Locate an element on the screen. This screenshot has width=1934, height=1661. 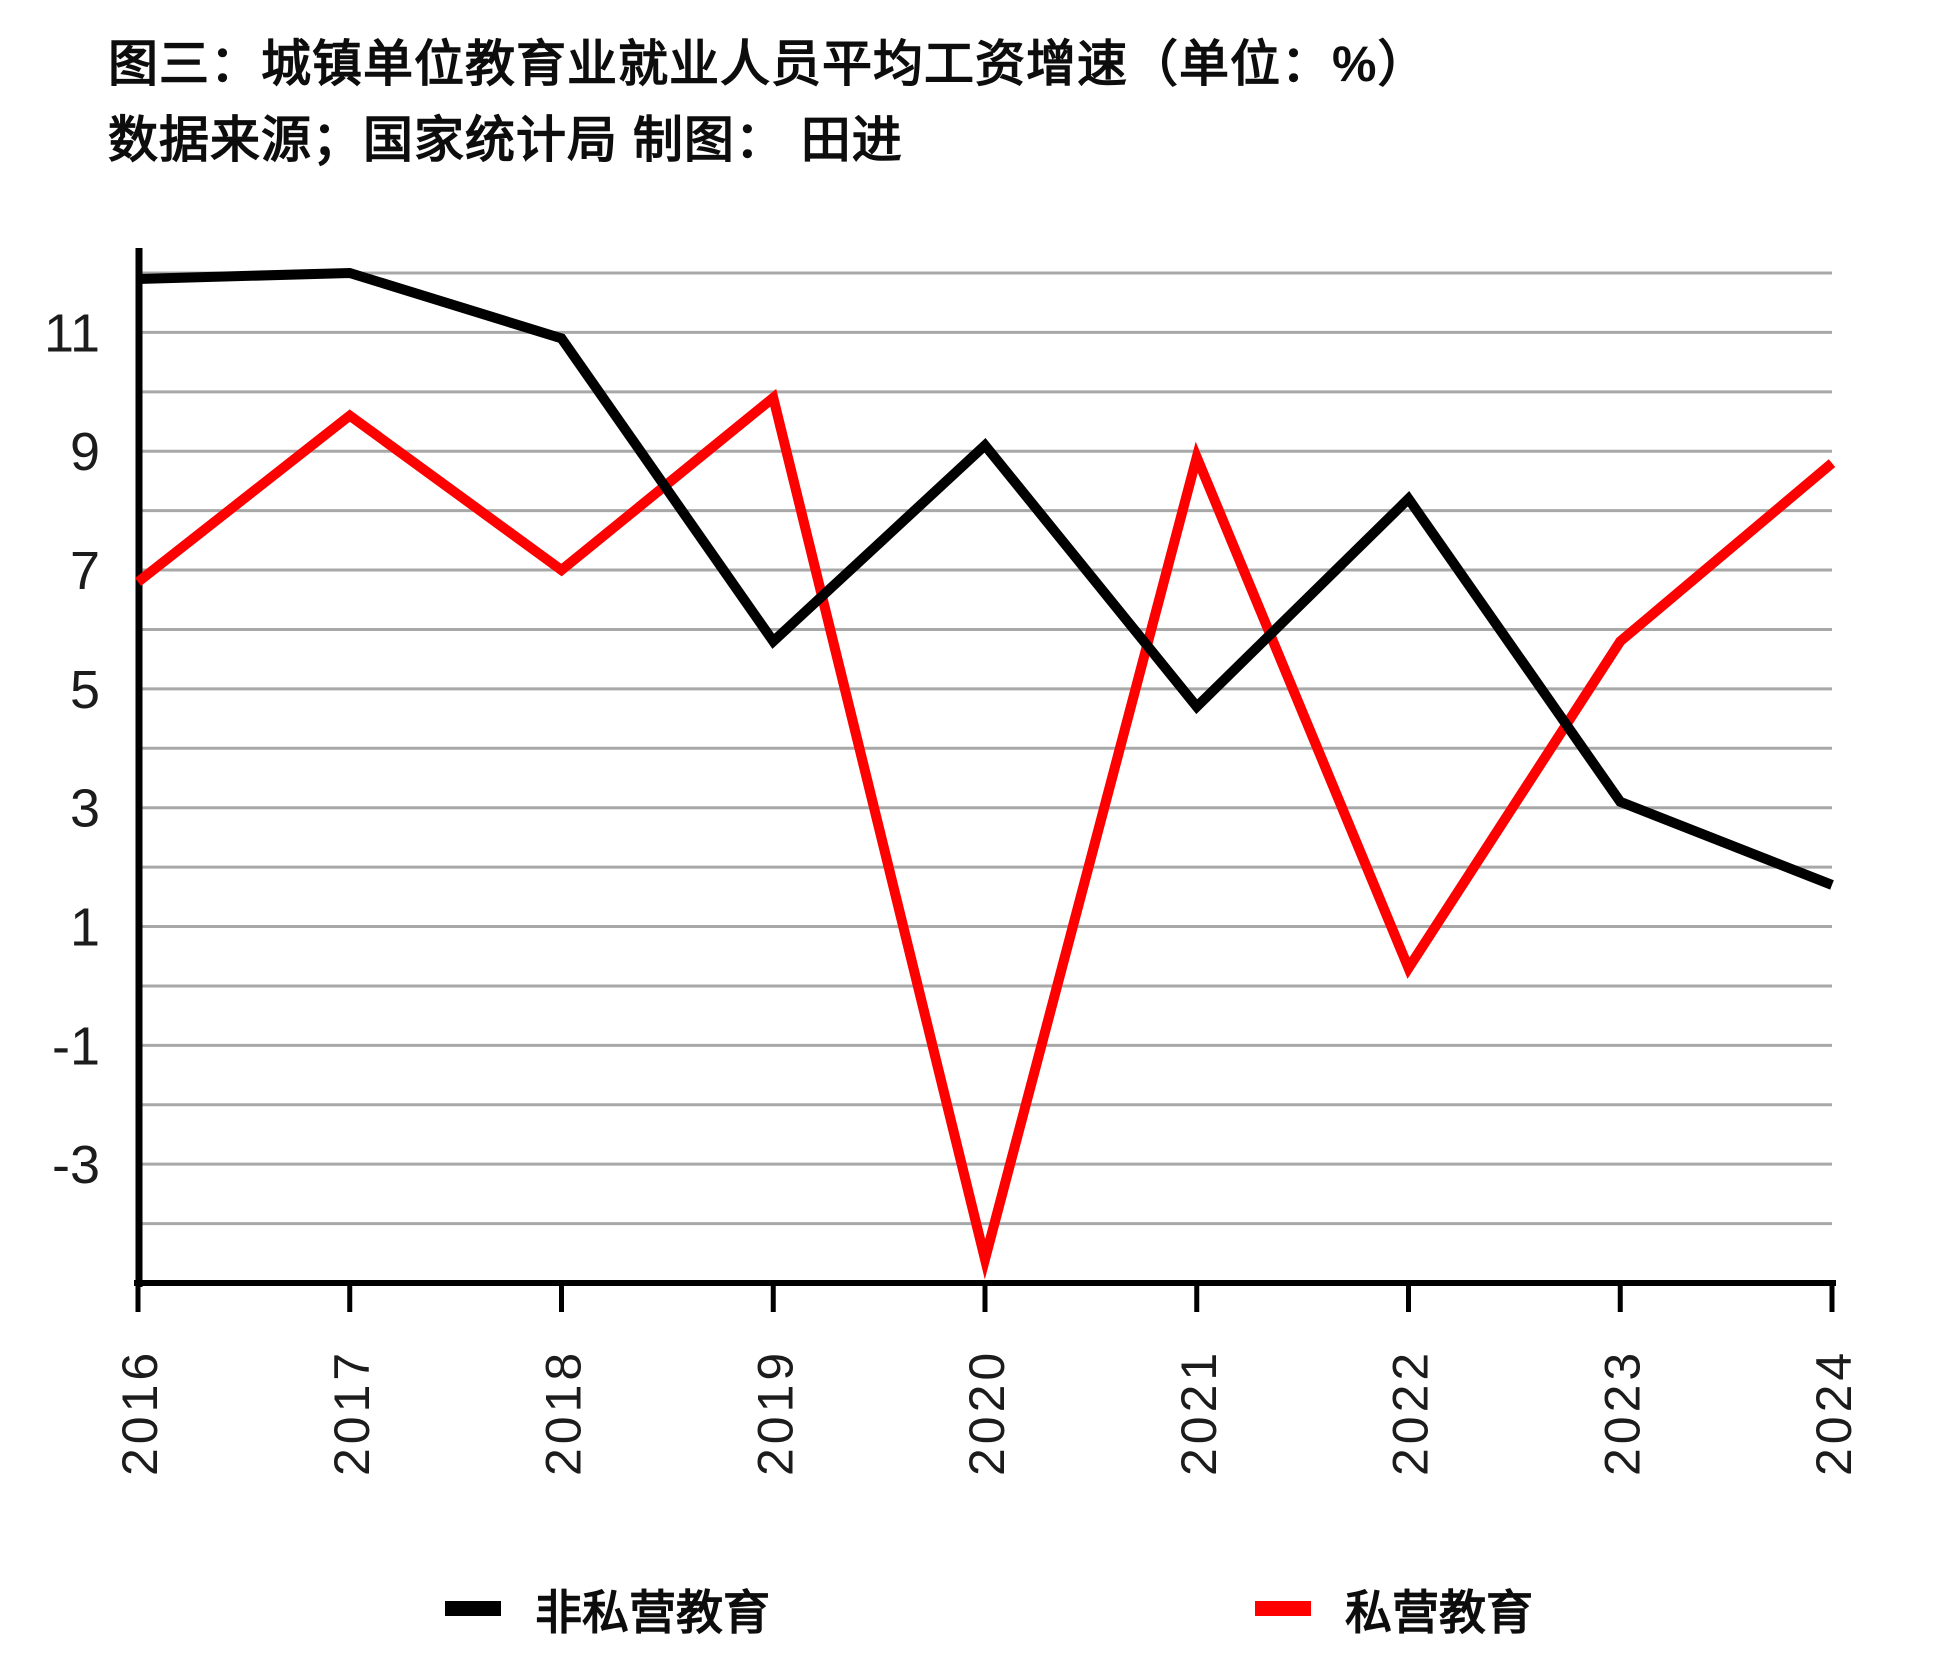
x-tick-label: 2020 is located at coordinates (987, 1412).